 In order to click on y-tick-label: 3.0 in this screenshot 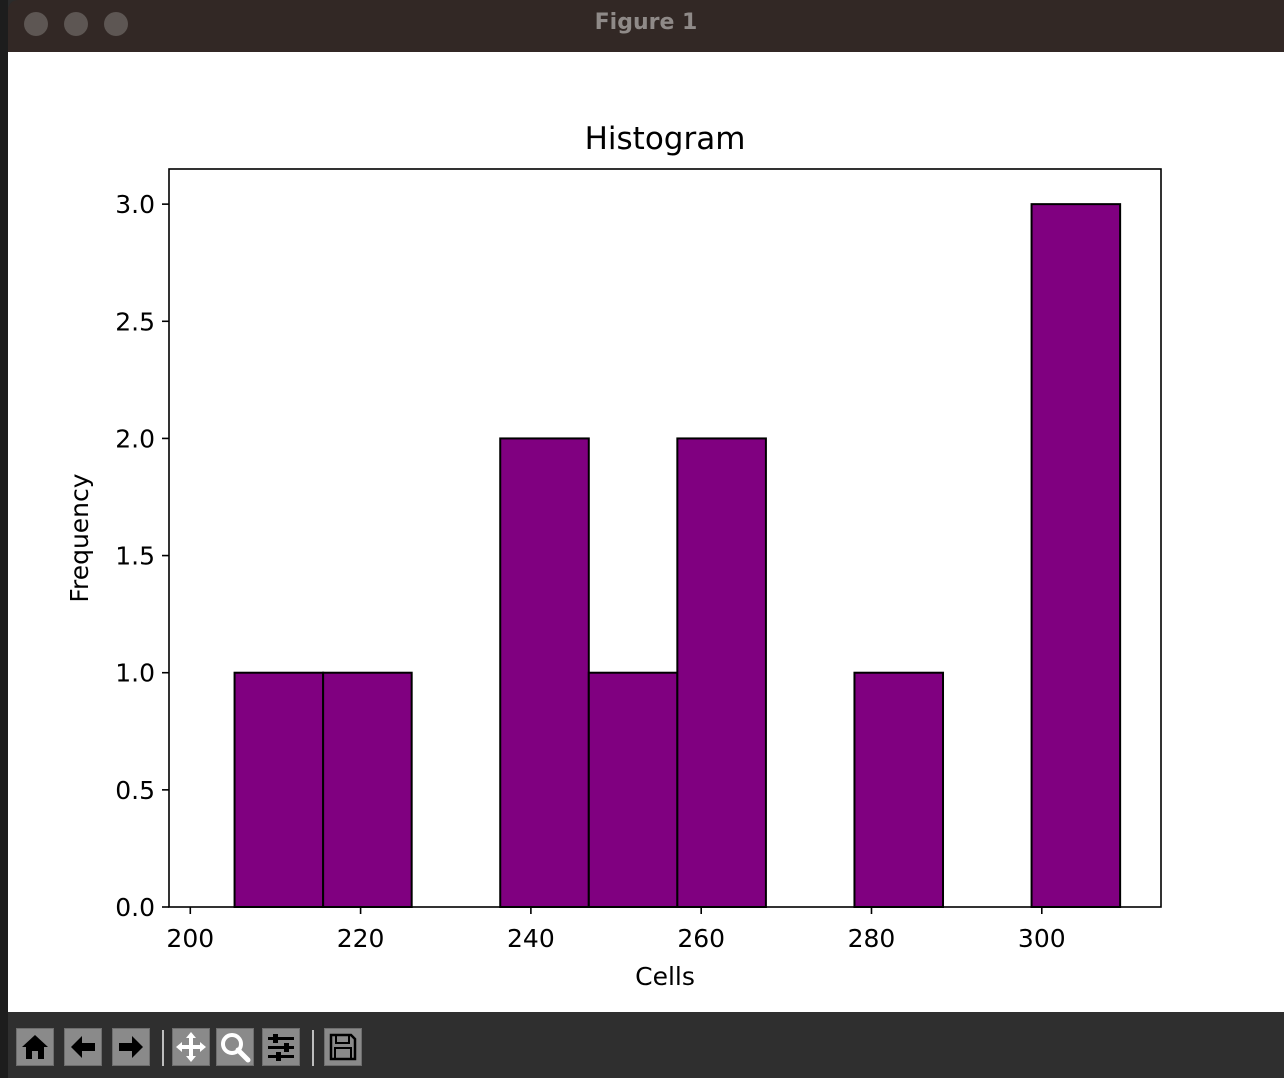, I will do `click(135, 204)`.